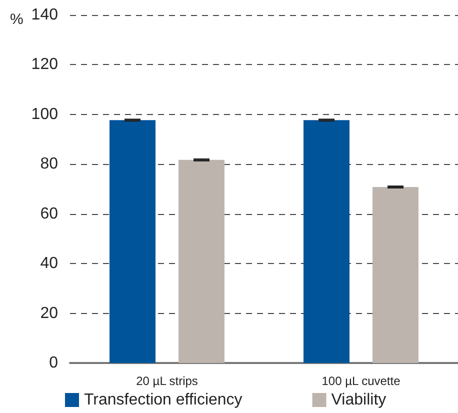 The image size is (458, 413). What do you see at coordinates (358, 400) in the screenshot?
I see `legend-label: Viability` at bounding box center [358, 400].